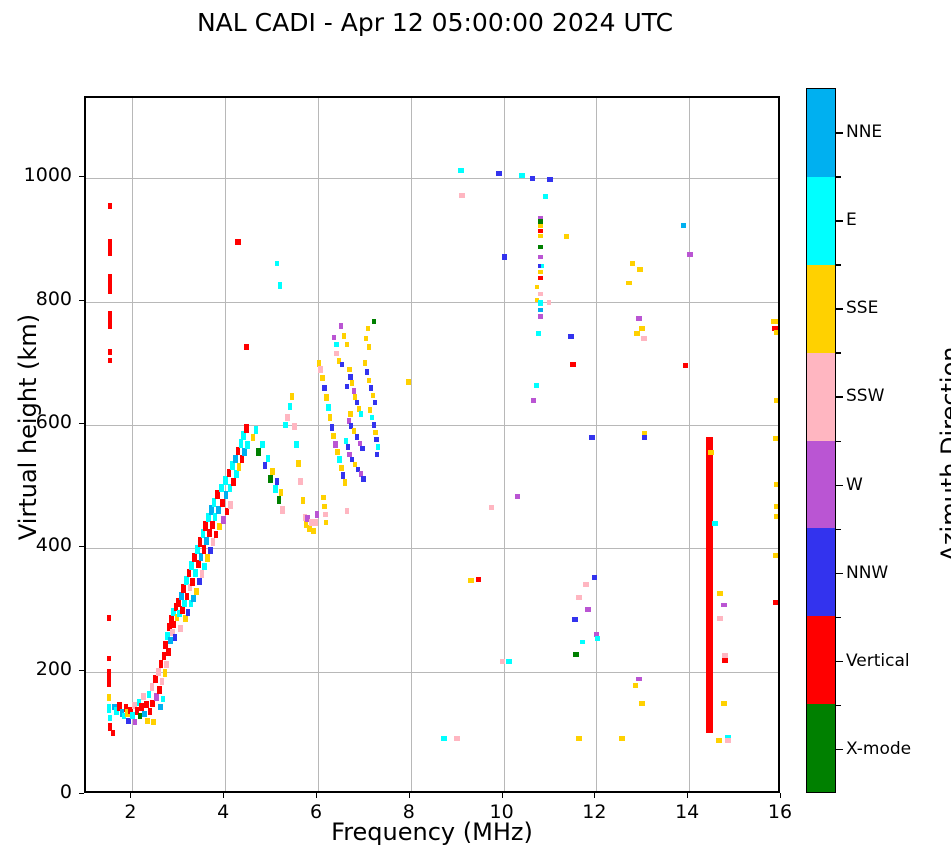 This screenshot has width=951, height=856. What do you see at coordinates (821, 572) in the screenshot?
I see `colorbar-segment-nnw` at bounding box center [821, 572].